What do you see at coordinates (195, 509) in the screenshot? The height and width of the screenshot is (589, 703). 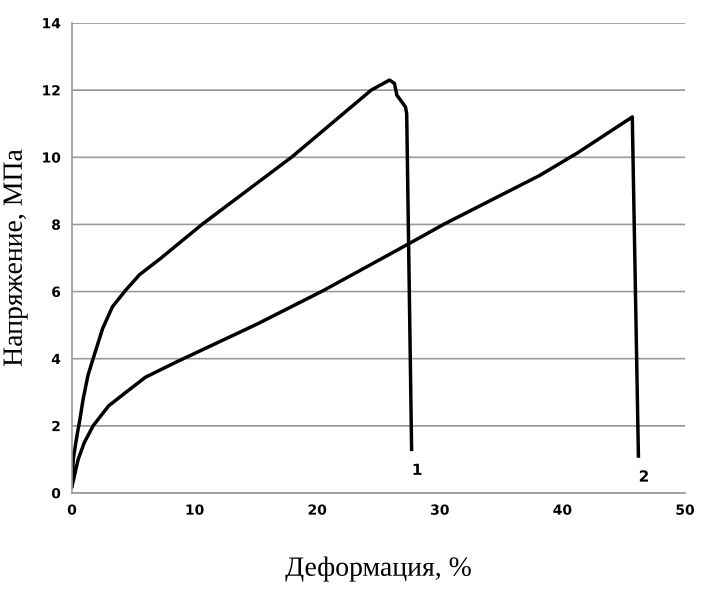 I see `x-tick-label: 10` at bounding box center [195, 509].